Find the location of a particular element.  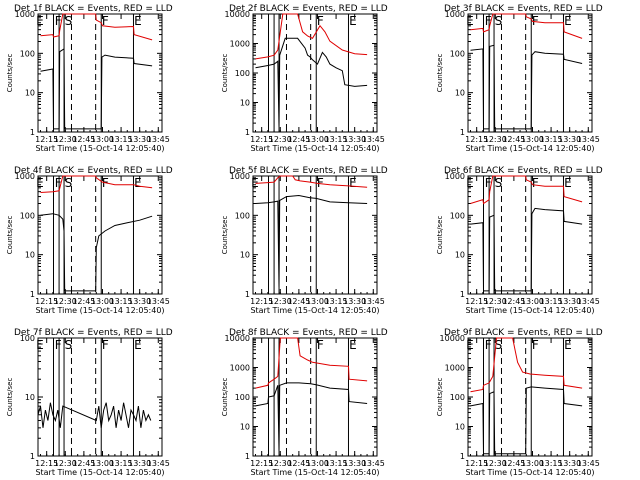

panel-title: Det 8f BLACK = Events, RED = LLD is located at coordinates (308, 333).